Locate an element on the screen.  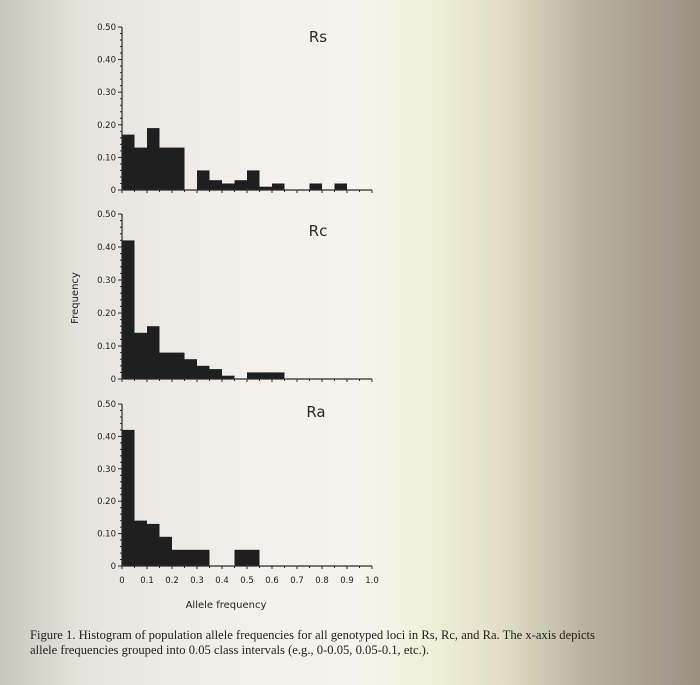
panel-rc: 0 0.10 0.20 0.30 0.40 0.50 Rc is located at coordinates (235, 297).